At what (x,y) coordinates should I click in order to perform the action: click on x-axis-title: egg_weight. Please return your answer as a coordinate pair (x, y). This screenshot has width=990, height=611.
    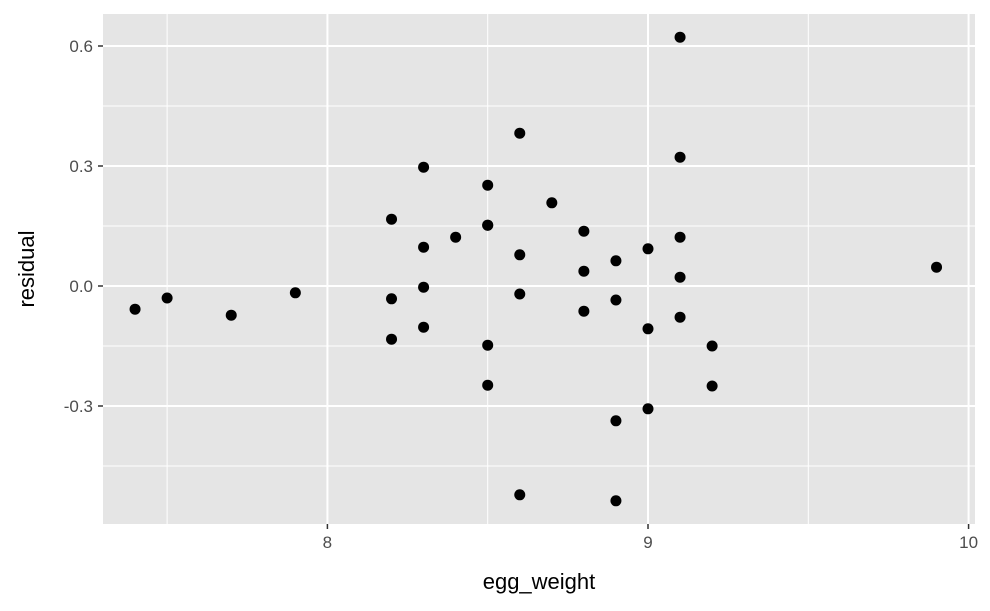
    Looking at the image, I should click on (539, 581).